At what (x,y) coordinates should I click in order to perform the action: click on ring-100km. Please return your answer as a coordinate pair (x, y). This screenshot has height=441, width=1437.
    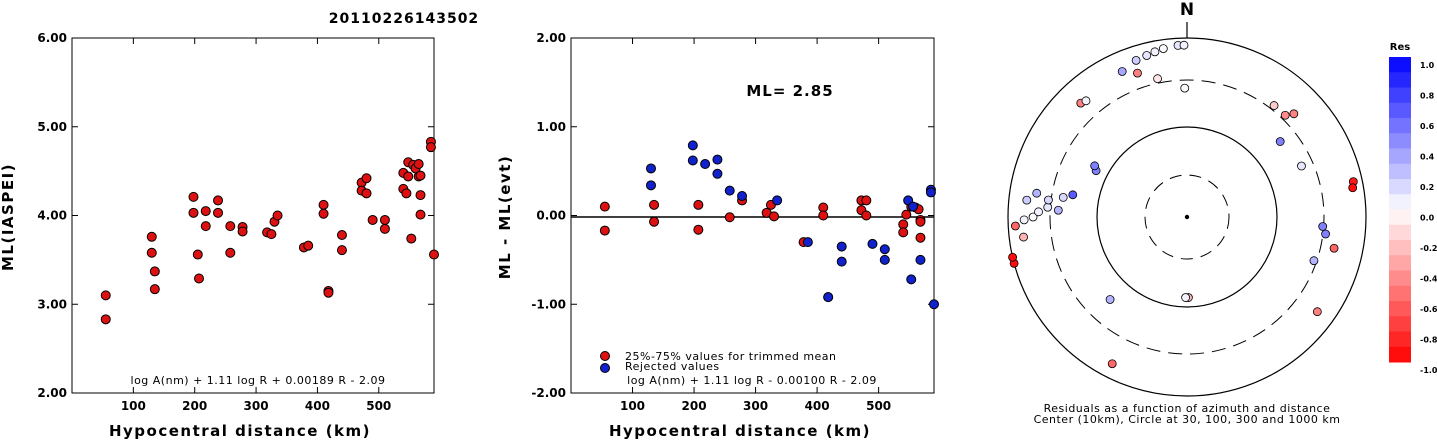
    Looking at the image, I should click on (1187, 217).